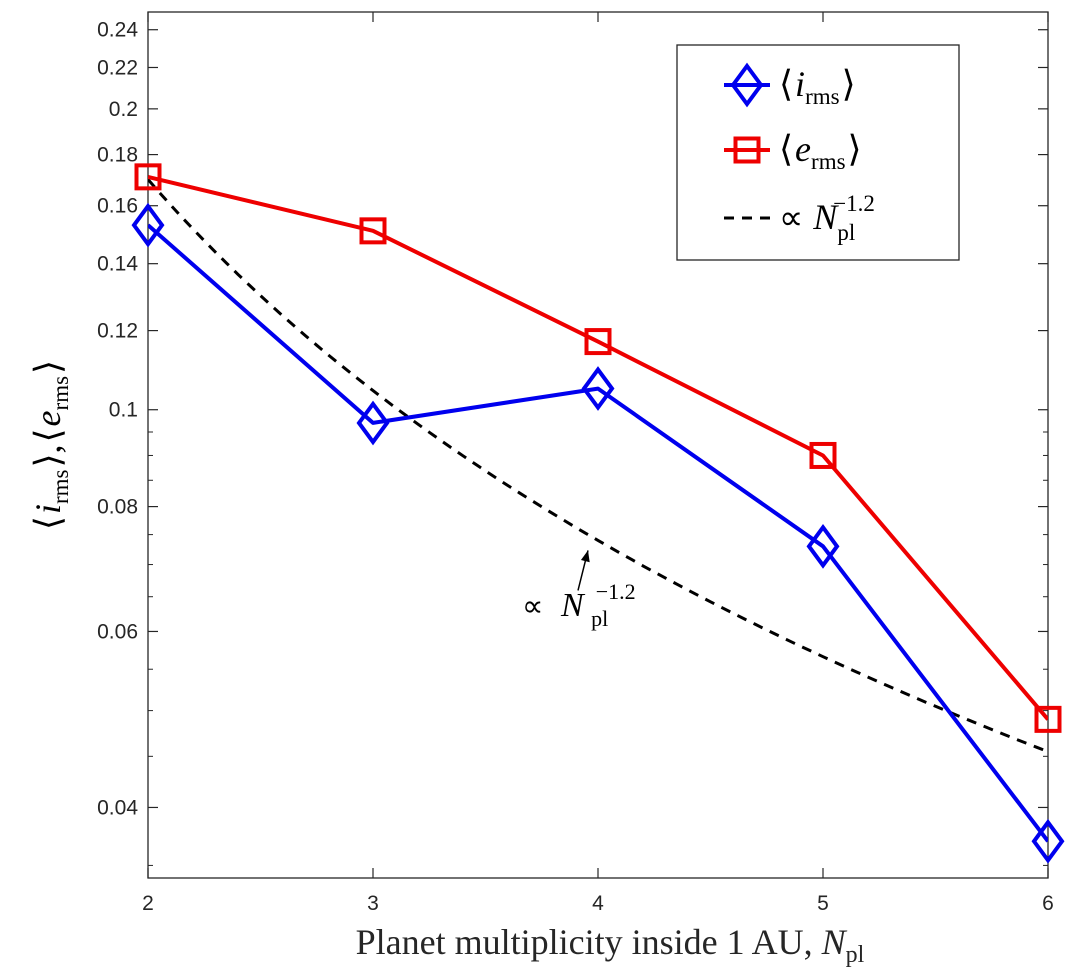  What do you see at coordinates (616, 591) in the screenshot?
I see `annotation-superscript: −1.2` at bounding box center [616, 591].